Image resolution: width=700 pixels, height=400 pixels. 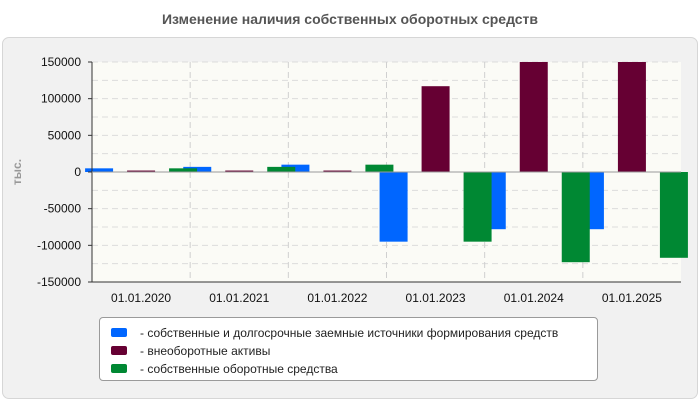 I want to click on y-tick-label: 50000, so click(x=65, y=135).